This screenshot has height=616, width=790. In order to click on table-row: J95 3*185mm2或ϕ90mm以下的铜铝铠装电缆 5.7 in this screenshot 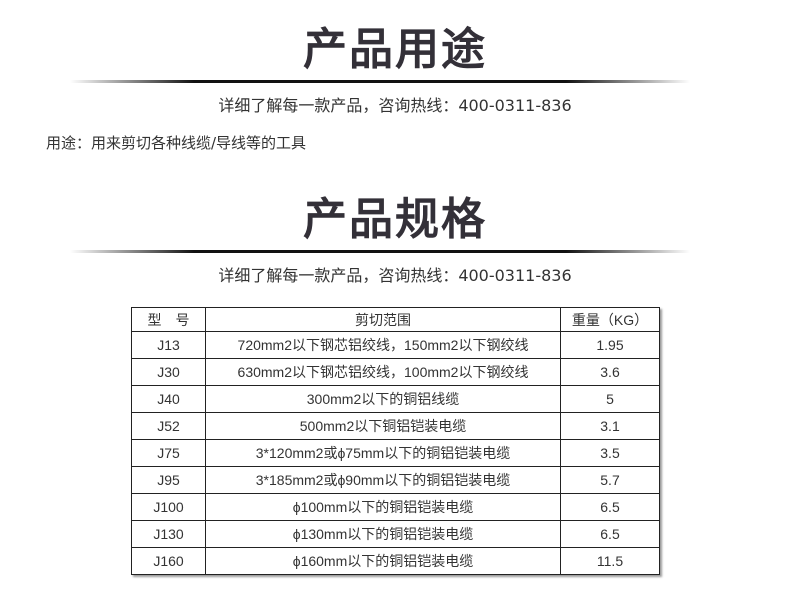, I will do `click(395, 480)`.